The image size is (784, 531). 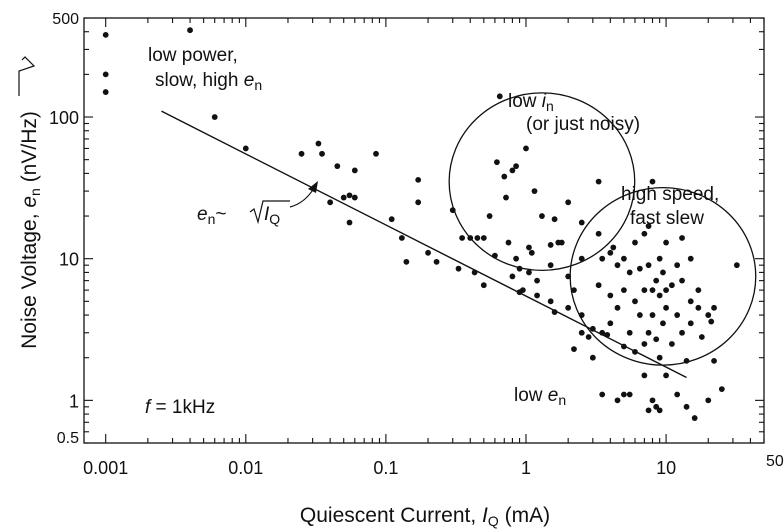 I want to click on y-axis-title-unit-rad: Hz, so click(x=29, y=131).